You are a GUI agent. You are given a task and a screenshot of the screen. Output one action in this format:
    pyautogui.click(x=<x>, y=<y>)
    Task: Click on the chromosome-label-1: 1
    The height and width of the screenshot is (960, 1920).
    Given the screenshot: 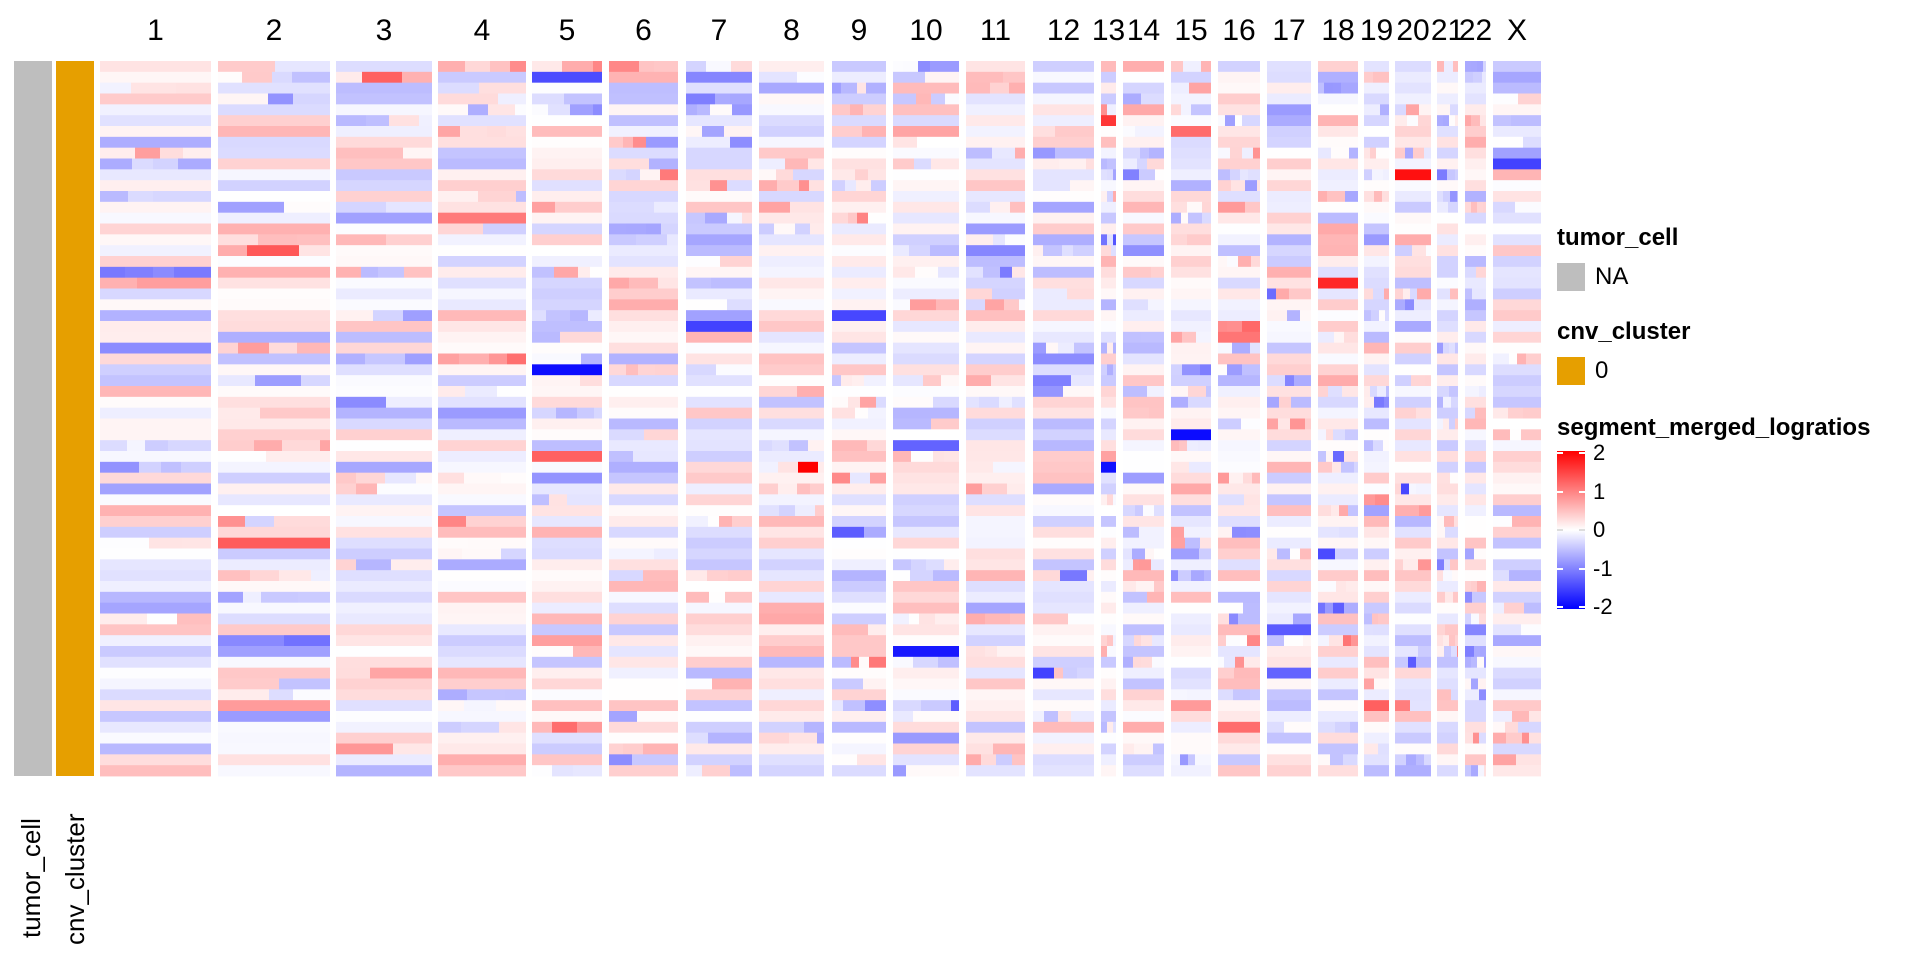 What is the action you would take?
    pyautogui.click(x=155, y=30)
    